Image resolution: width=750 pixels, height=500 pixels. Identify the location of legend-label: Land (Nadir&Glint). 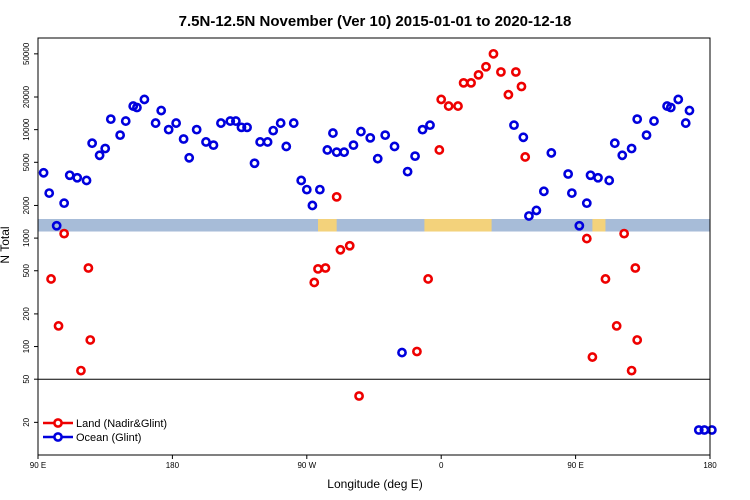
(121, 424).